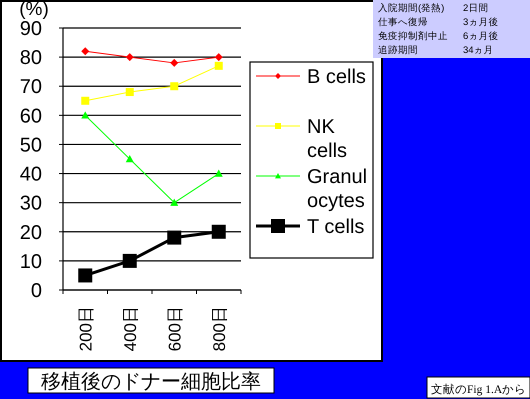 The width and height of the screenshot is (530, 399). Describe the element at coordinates (31, 203) in the screenshot. I see `y-tick-label: 30` at that location.